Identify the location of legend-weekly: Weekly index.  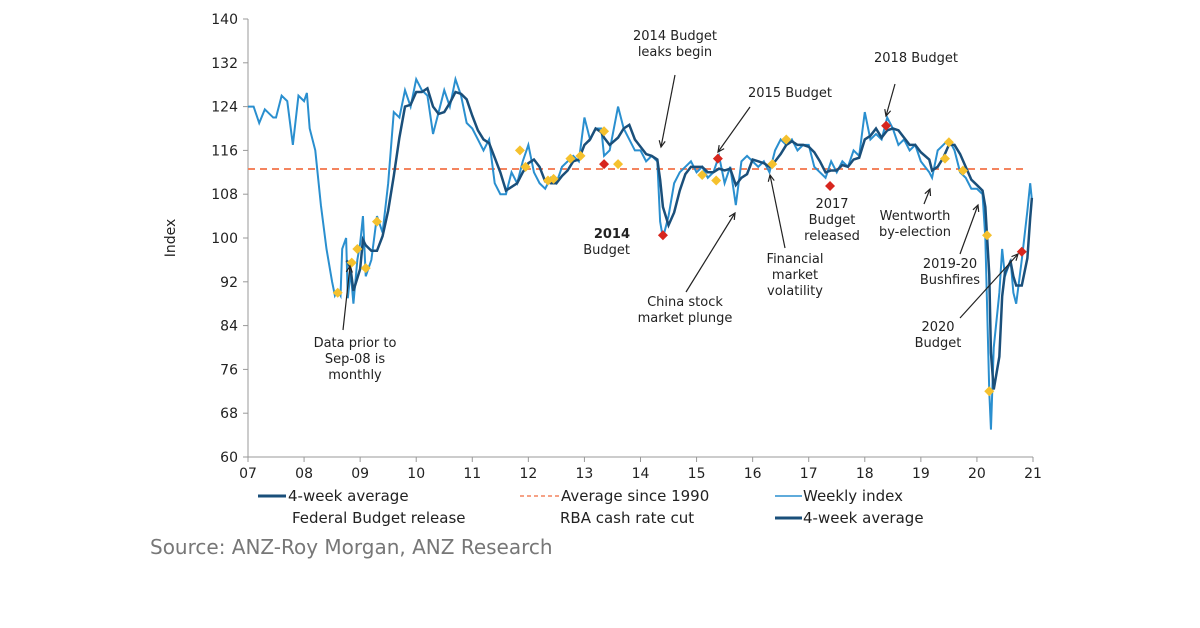
(853, 496).